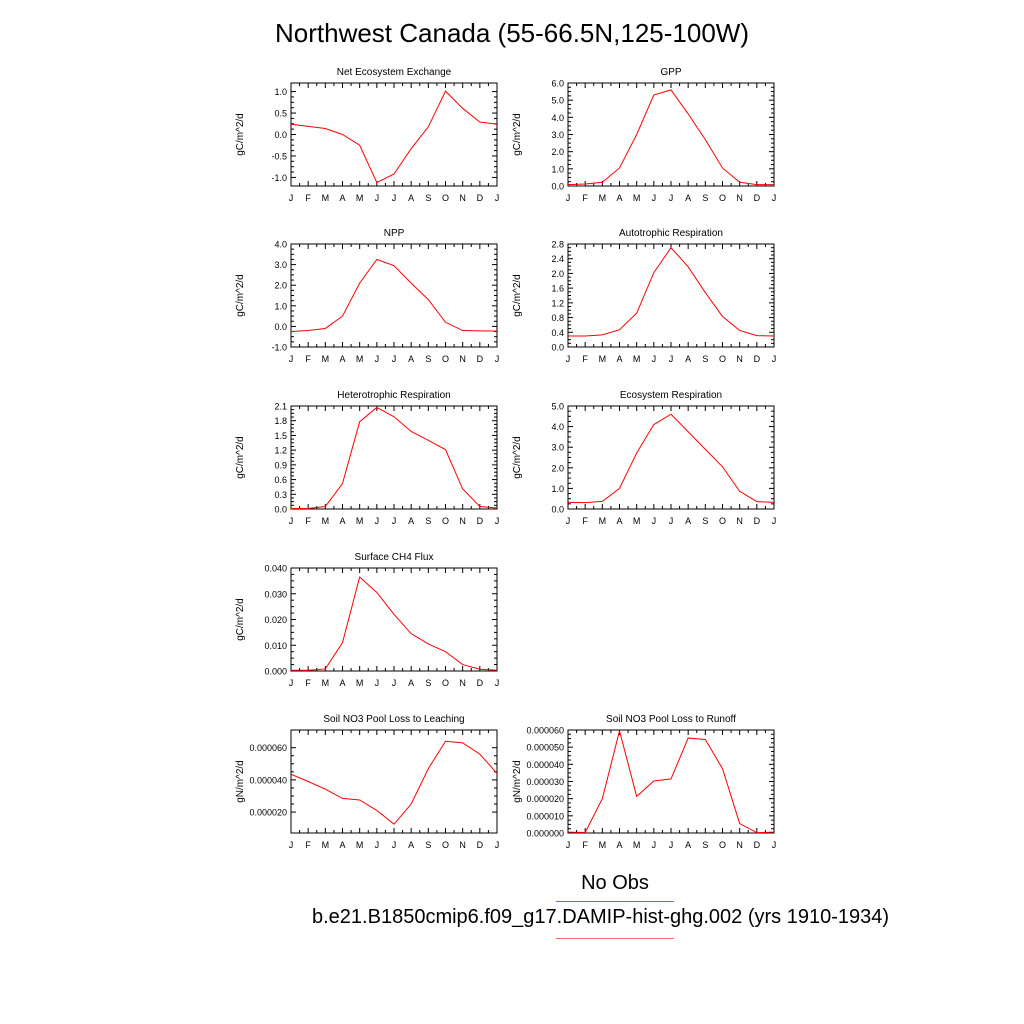 This screenshot has height=1024, width=1024. I want to click on y-tick-label: 0.8, so click(557, 318).